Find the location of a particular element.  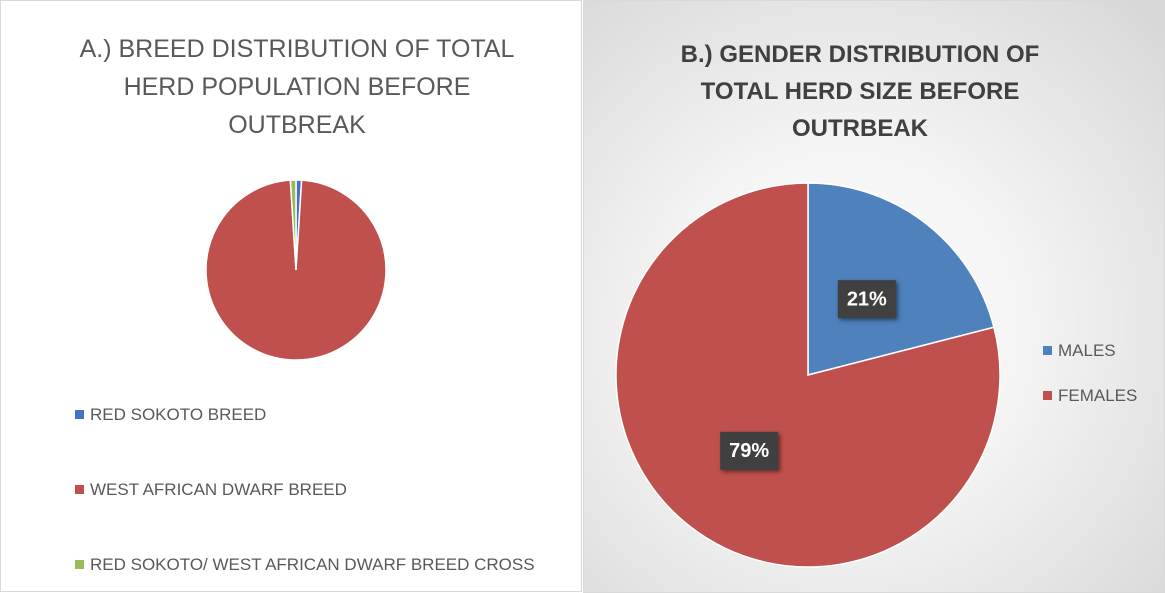

data-label: 79% is located at coordinates (749, 451).